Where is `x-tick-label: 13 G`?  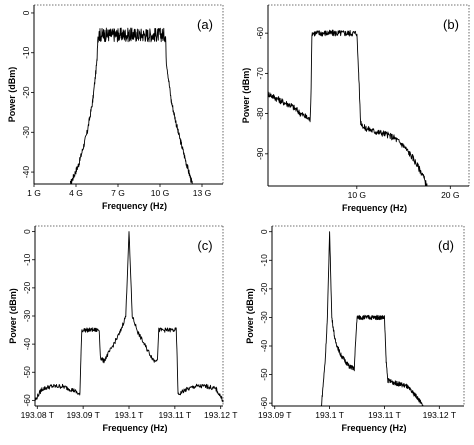 x-tick-label: 13 G is located at coordinates (202, 193).